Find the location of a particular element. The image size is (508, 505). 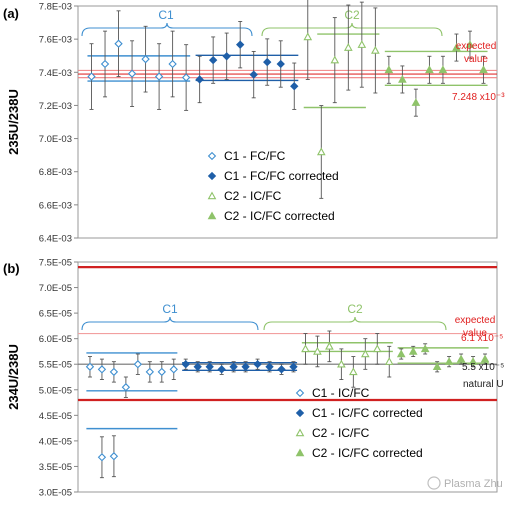

y-axis-label: 234U/238U is located at coordinates (13, 377).